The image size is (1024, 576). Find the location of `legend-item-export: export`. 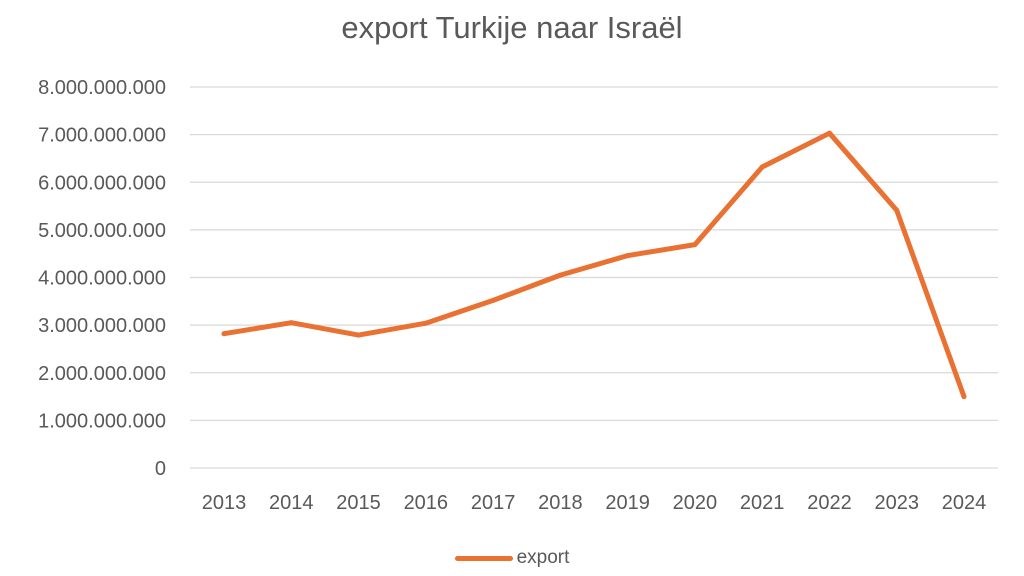

legend-item-export: export is located at coordinates (512, 558).